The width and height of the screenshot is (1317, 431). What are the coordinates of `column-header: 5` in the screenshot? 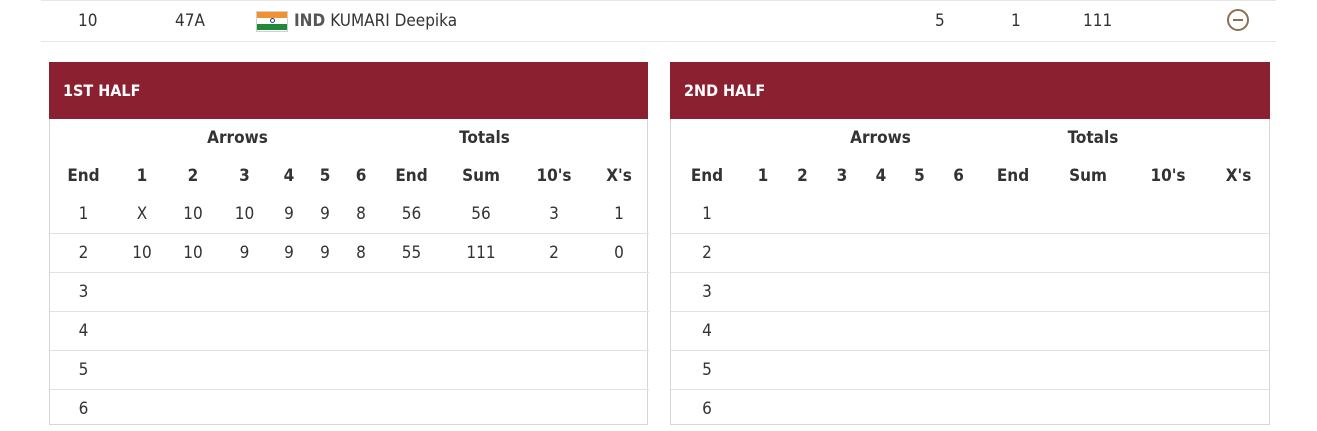 It's located at (325, 176).